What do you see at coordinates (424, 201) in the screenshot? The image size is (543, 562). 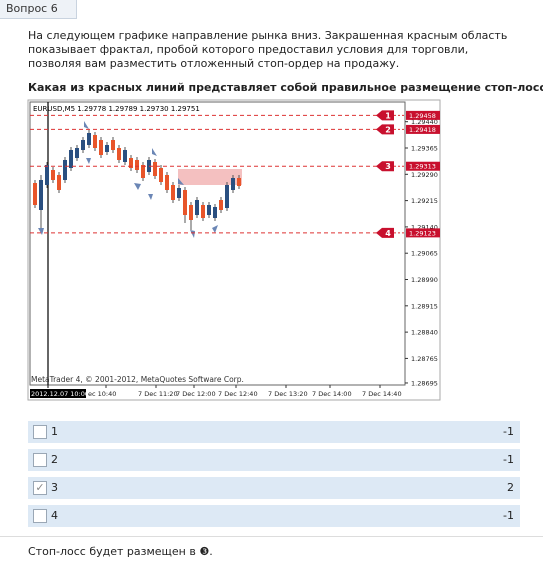 I see `price-label: 1.29215` at bounding box center [424, 201].